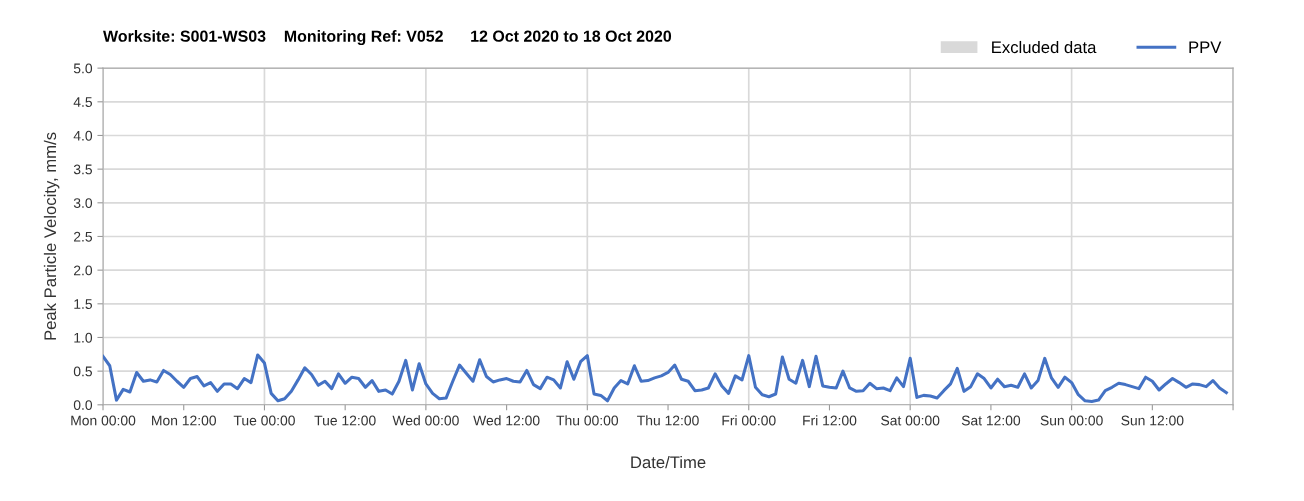 This screenshot has width=1304, height=501. I want to click on y-tick-label: 0.5, so click(83, 371).